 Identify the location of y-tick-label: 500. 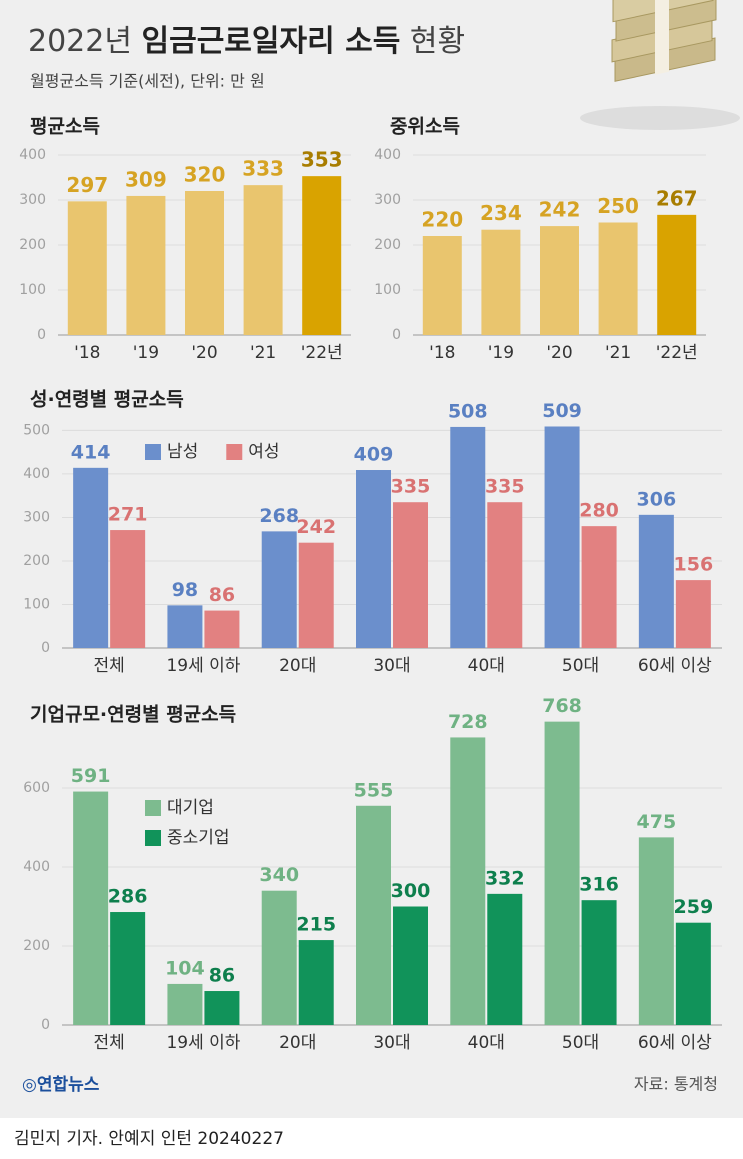
(36, 430).